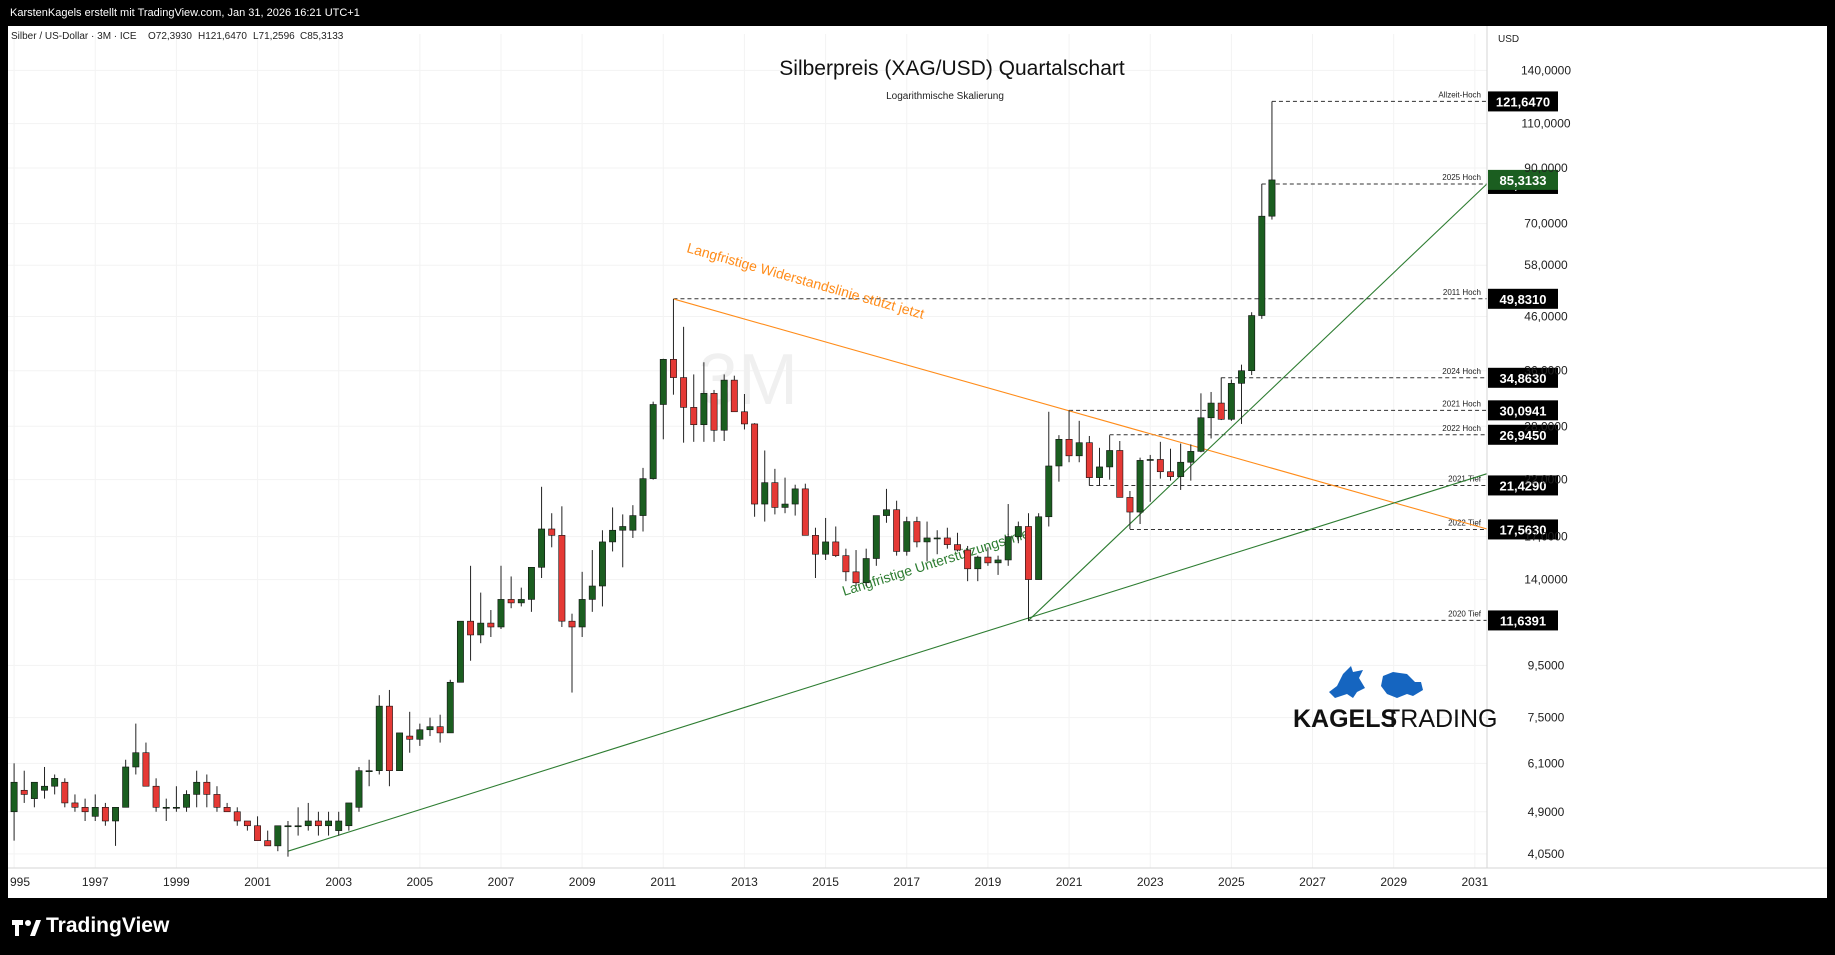 The image size is (1835, 955). Describe the element at coordinates (906, 882) in the screenshot. I see `time-tick-label: 2017` at that location.